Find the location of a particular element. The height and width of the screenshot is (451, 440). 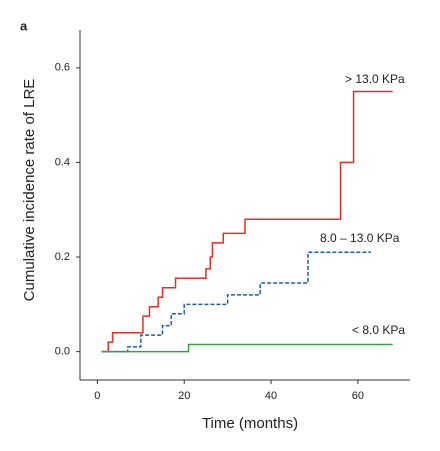

series-label: > 13.0 KPa is located at coordinates (375, 79).